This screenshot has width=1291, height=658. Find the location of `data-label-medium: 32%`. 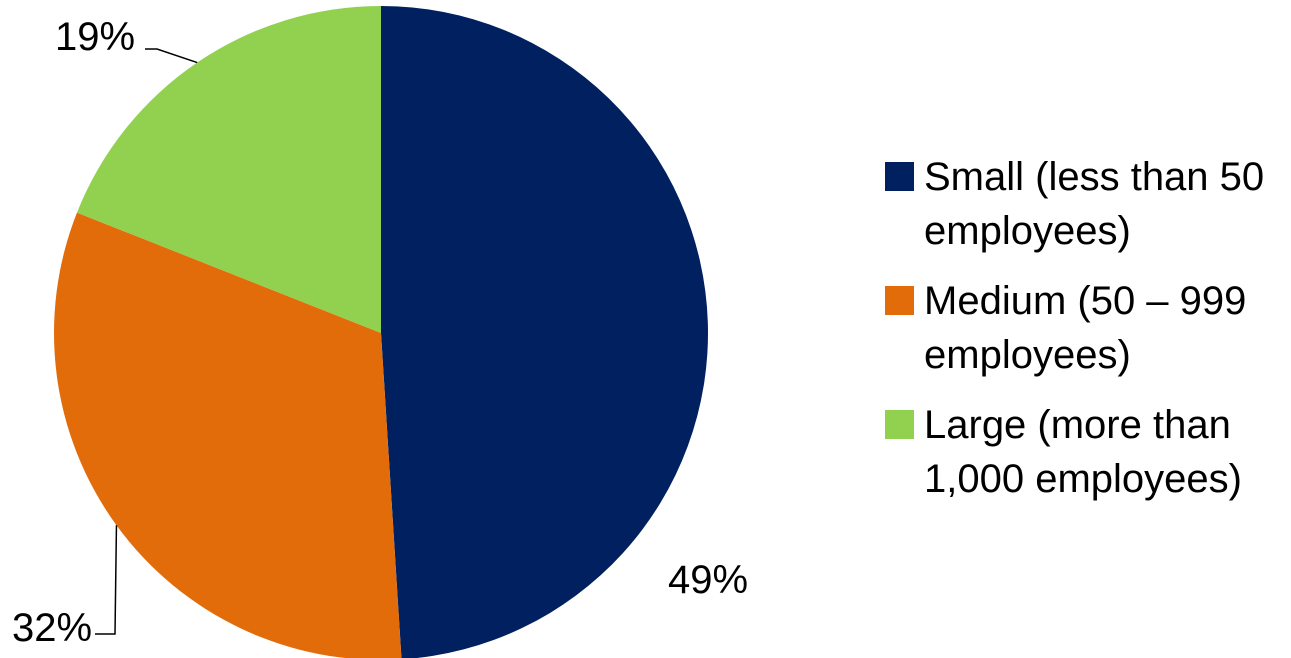

data-label-medium: 32% is located at coordinates (52, 628).